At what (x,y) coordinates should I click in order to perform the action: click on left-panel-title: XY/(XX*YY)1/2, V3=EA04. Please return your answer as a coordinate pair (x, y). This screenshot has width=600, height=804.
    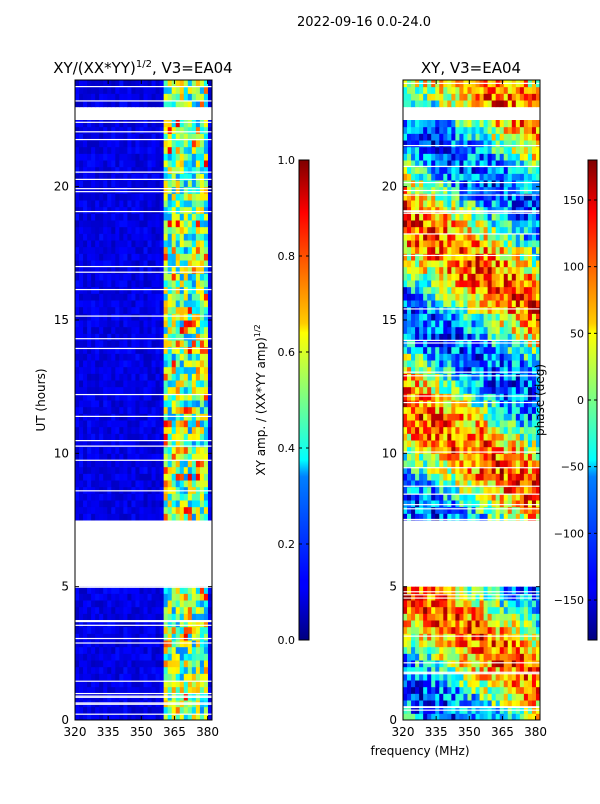
    Looking at the image, I should click on (142, 68).